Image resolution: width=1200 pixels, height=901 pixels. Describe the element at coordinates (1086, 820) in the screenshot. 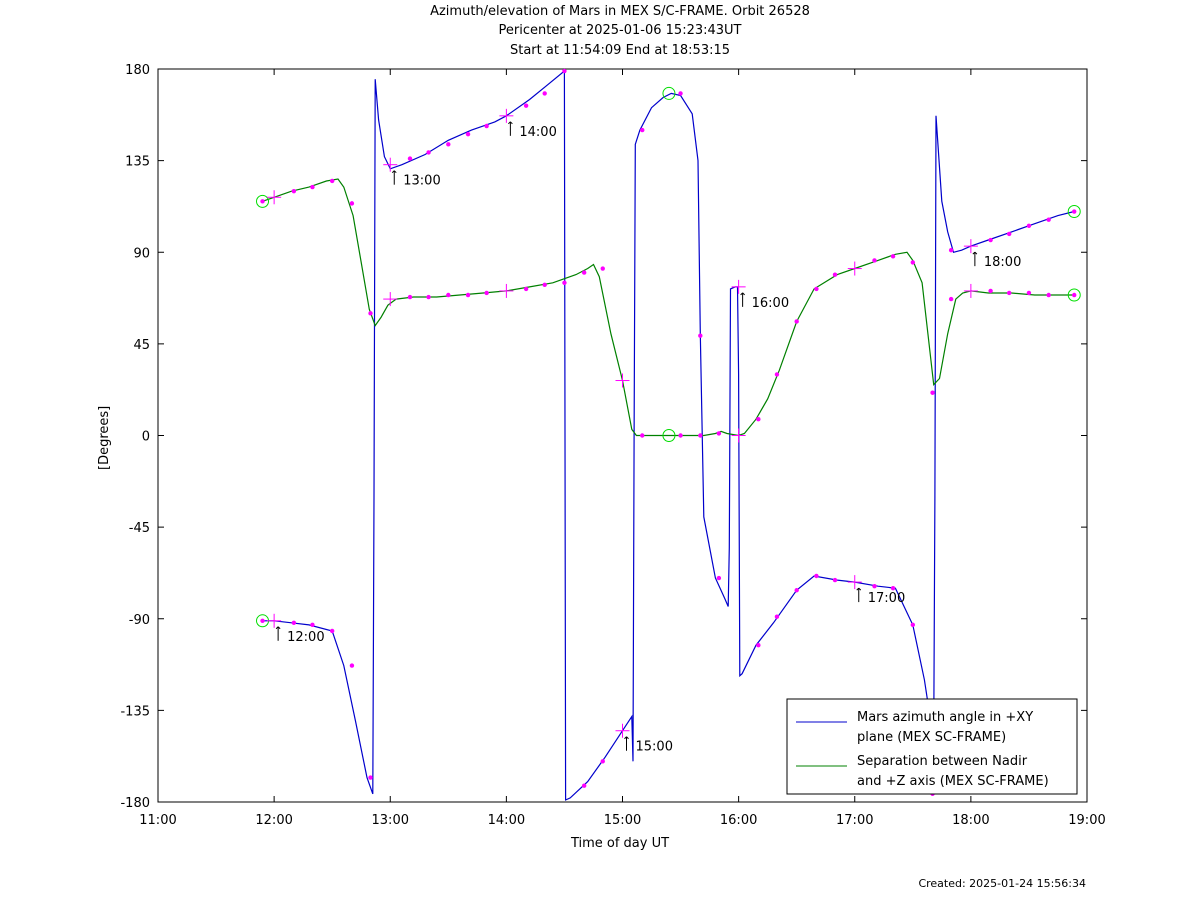

I see `x-tick-label: 19:00` at that location.